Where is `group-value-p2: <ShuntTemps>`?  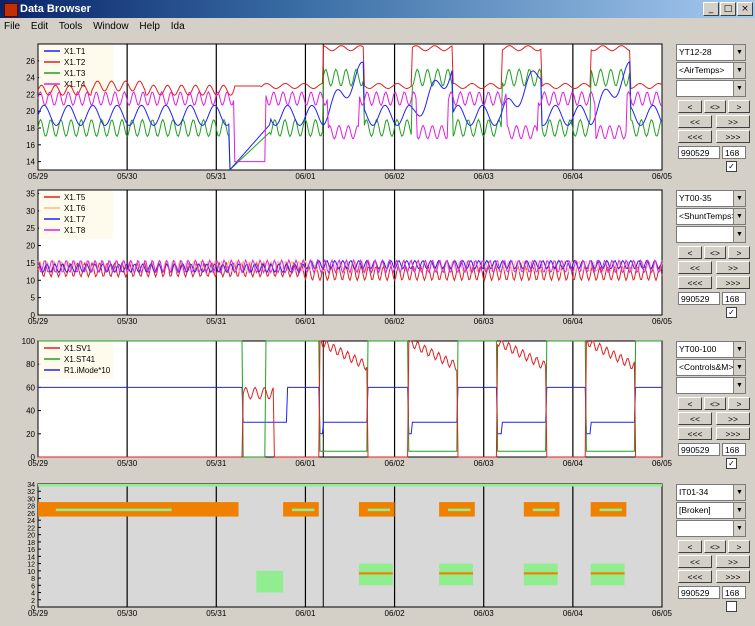 group-value-p2: <ShuntTemps> is located at coordinates (708, 216).